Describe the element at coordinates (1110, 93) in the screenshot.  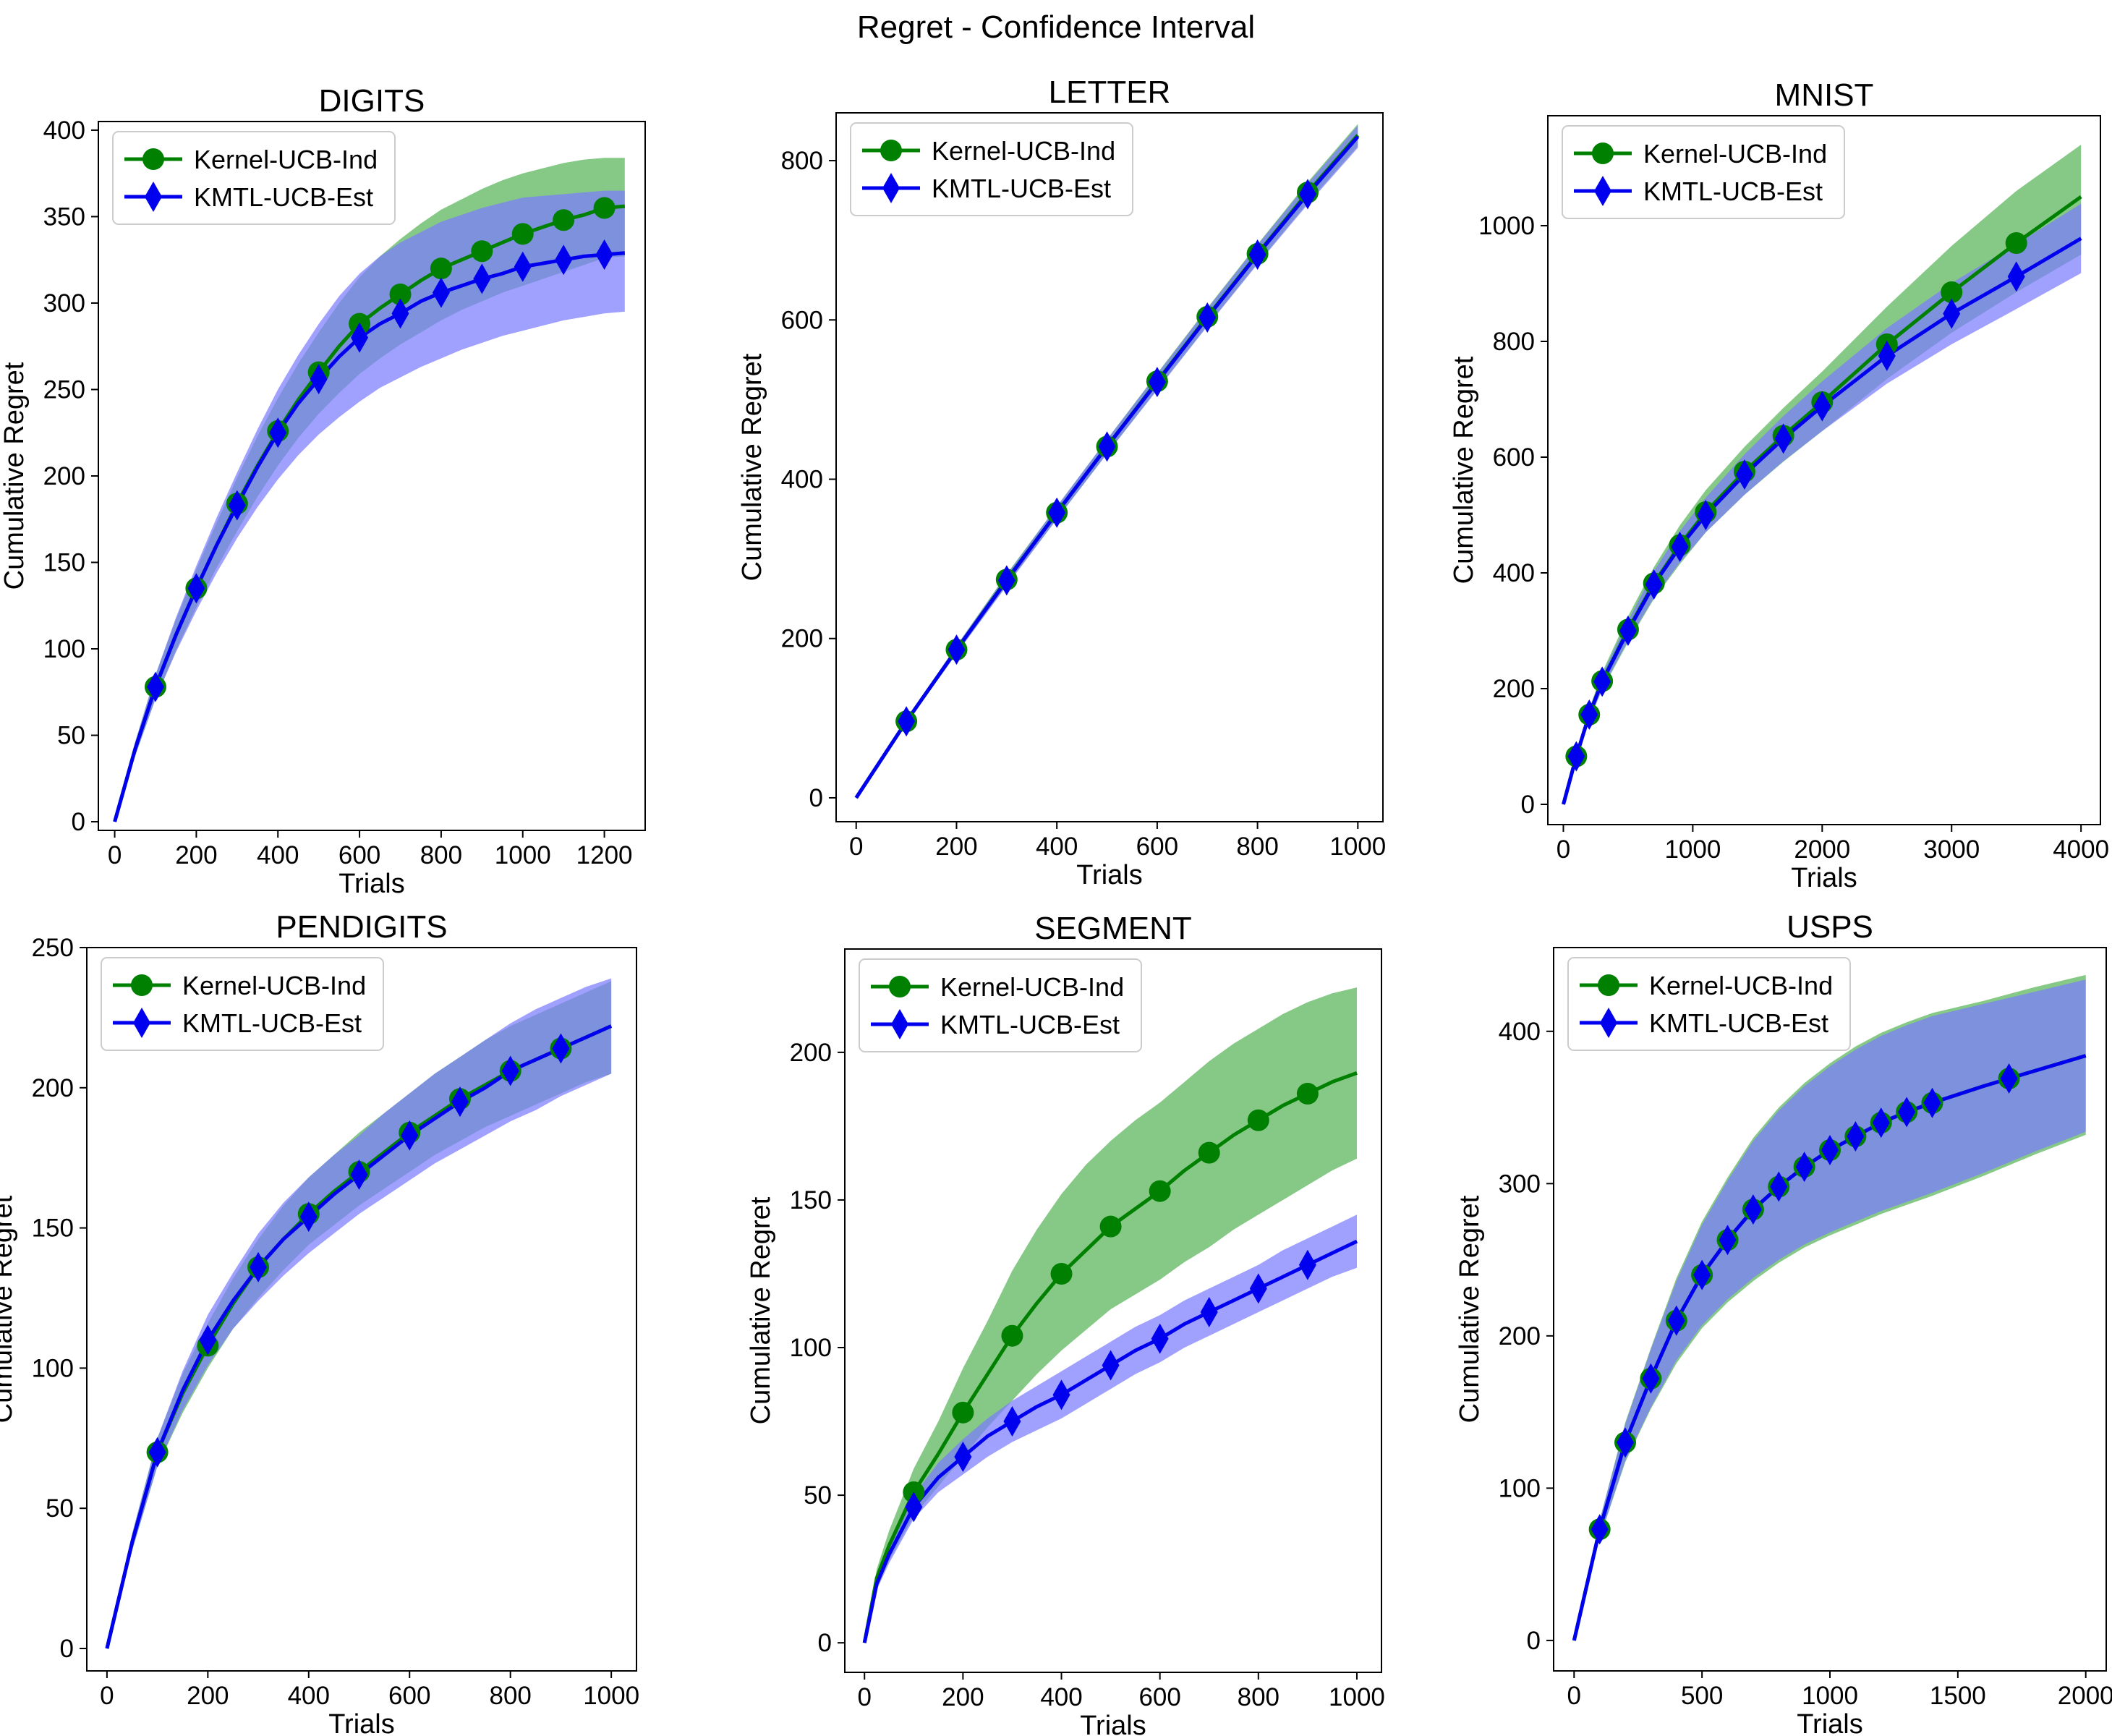
I see `panel-title: LETTER` at that location.